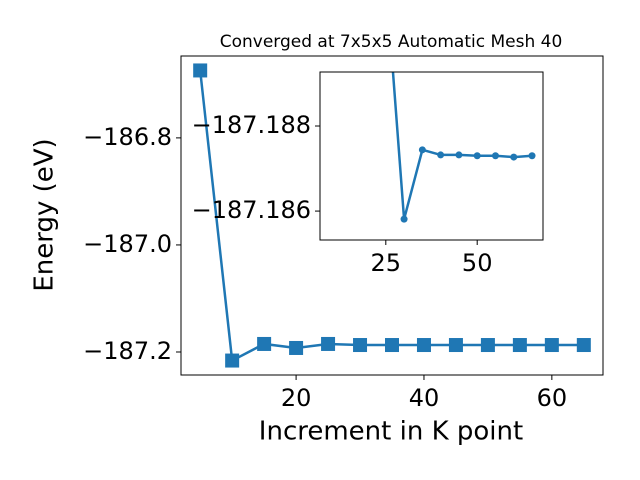  Describe the element at coordinates (127, 351) in the screenshot. I see `y-tick-label: −187.2` at that location.